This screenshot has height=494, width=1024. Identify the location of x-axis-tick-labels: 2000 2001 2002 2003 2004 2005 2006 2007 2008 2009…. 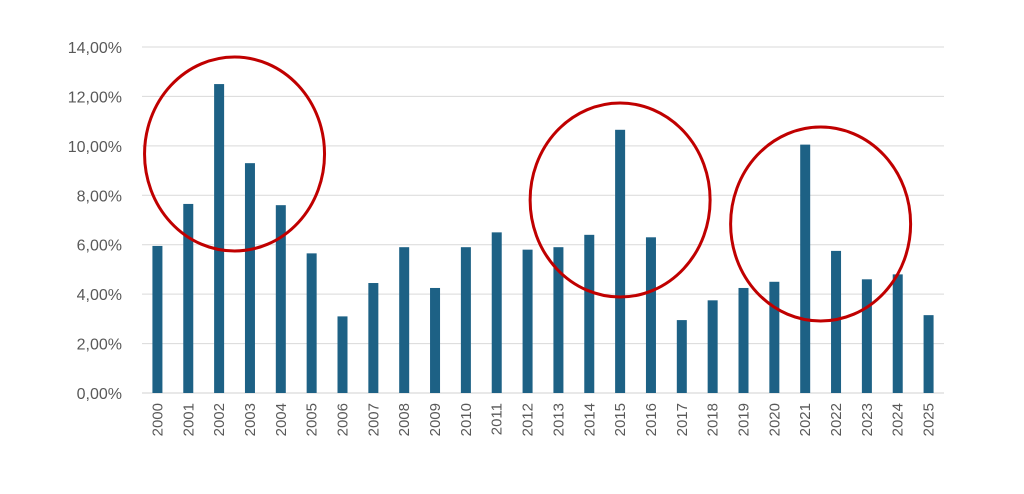
(543, 419).